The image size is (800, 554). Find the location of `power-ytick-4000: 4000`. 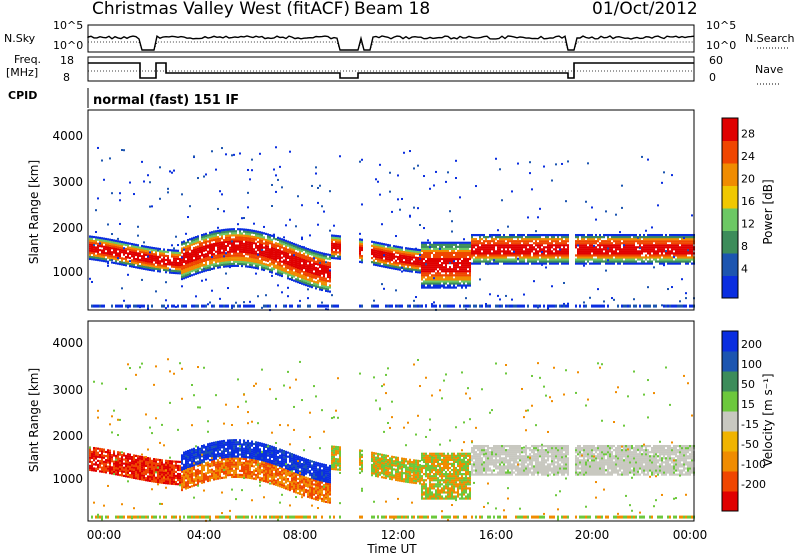

power-ytick-4000: 4000 is located at coordinates (67, 136).